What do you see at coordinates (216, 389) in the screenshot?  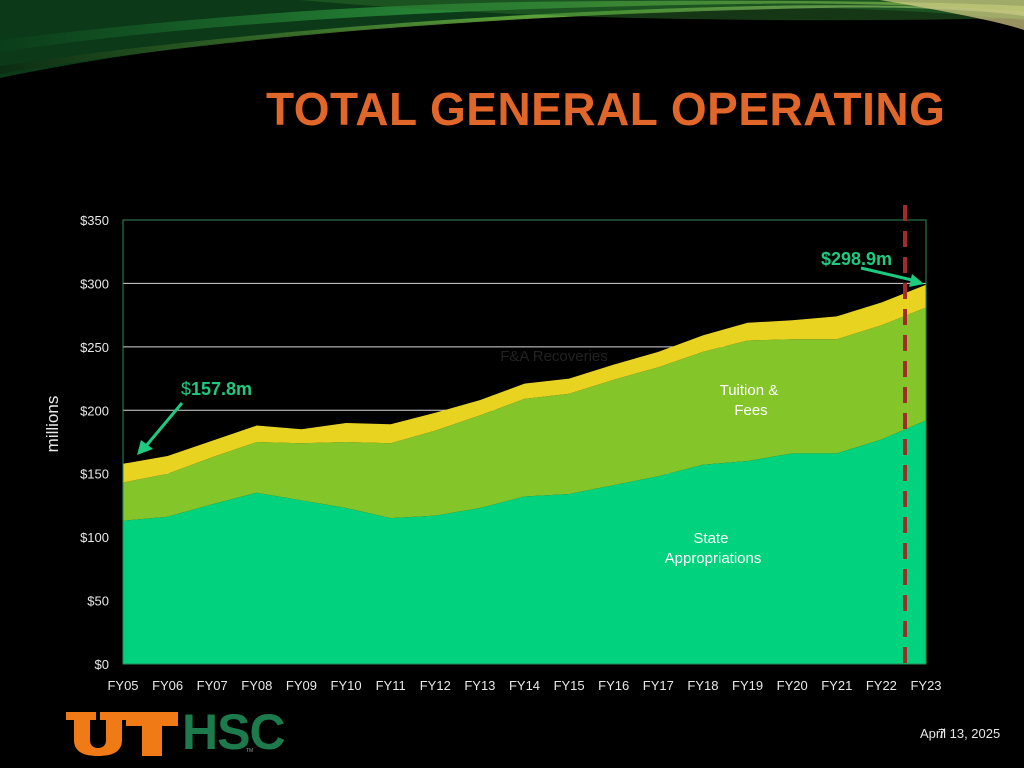 I see `annotation-start-value: $157.8m` at bounding box center [216, 389].